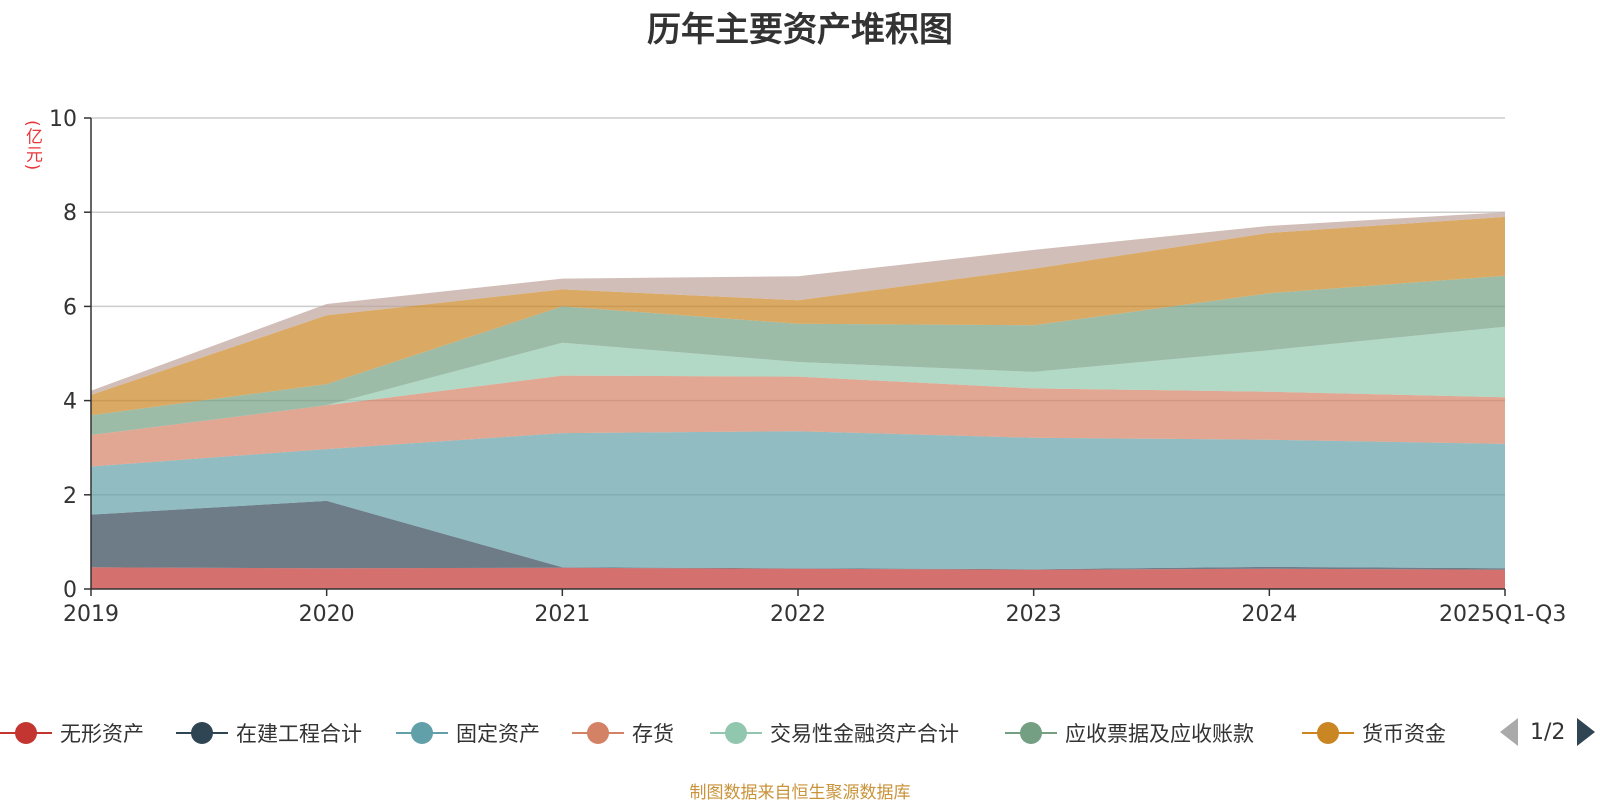  Describe the element at coordinates (299, 734) in the screenshot. I see `legend-label: 在建工程合计` at that location.